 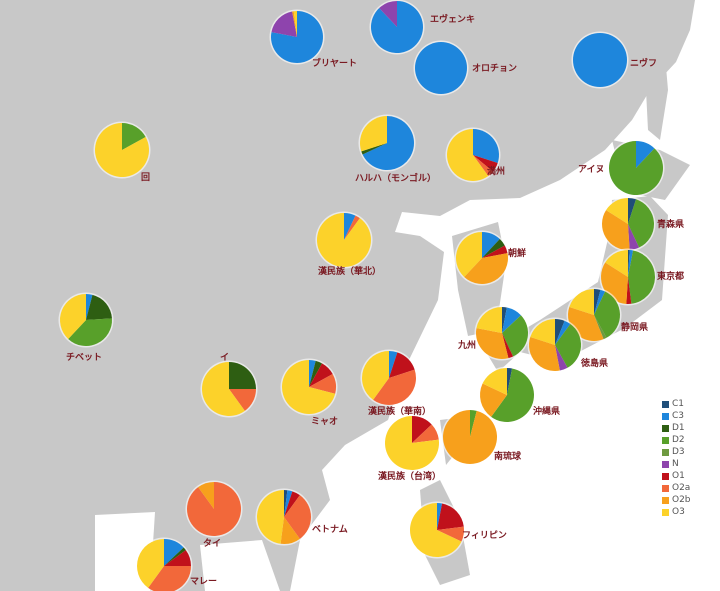 I want to click on legend-label: O3, so click(x=678, y=512).